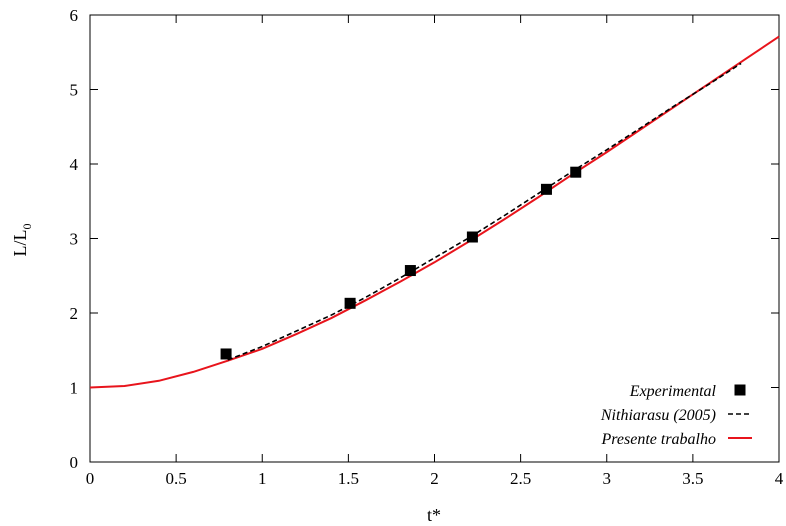 This screenshot has width=786, height=526. Describe the element at coordinates (74, 164) in the screenshot. I see `y-tick-label: 4` at that location.